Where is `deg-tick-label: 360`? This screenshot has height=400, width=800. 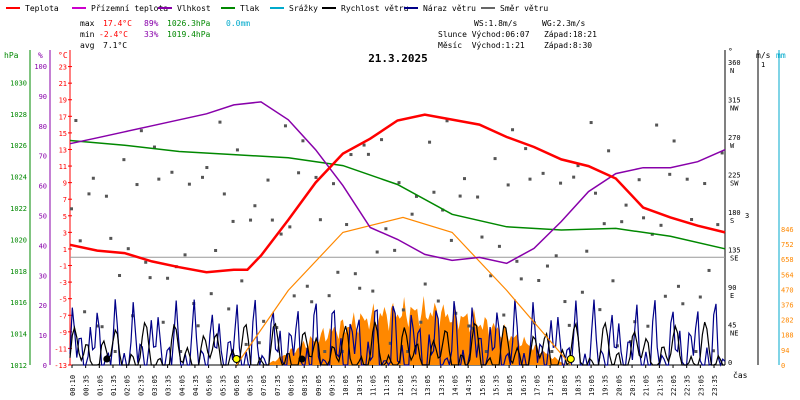 deg-tick-label: 360 is located at coordinates (734, 63).